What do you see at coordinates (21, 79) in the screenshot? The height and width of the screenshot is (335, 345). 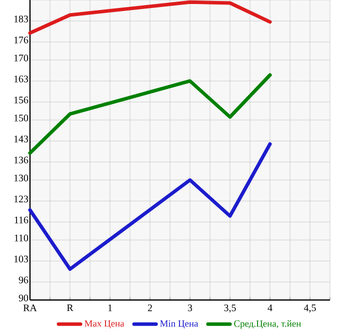 I see `y-tick-label: 163` at bounding box center [21, 79].